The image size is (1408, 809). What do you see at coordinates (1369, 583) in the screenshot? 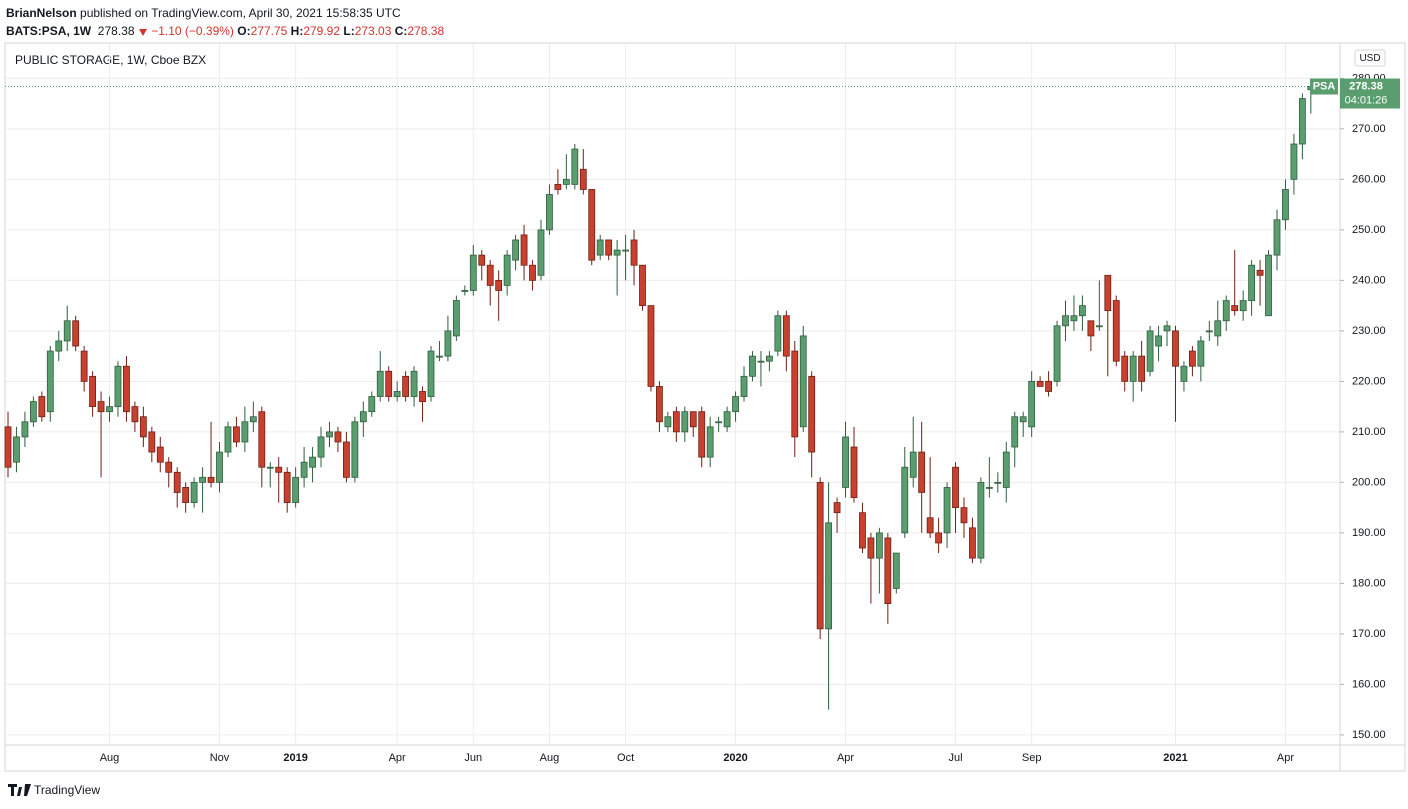
I see `y-tick-label: 180.00` at bounding box center [1369, 583].